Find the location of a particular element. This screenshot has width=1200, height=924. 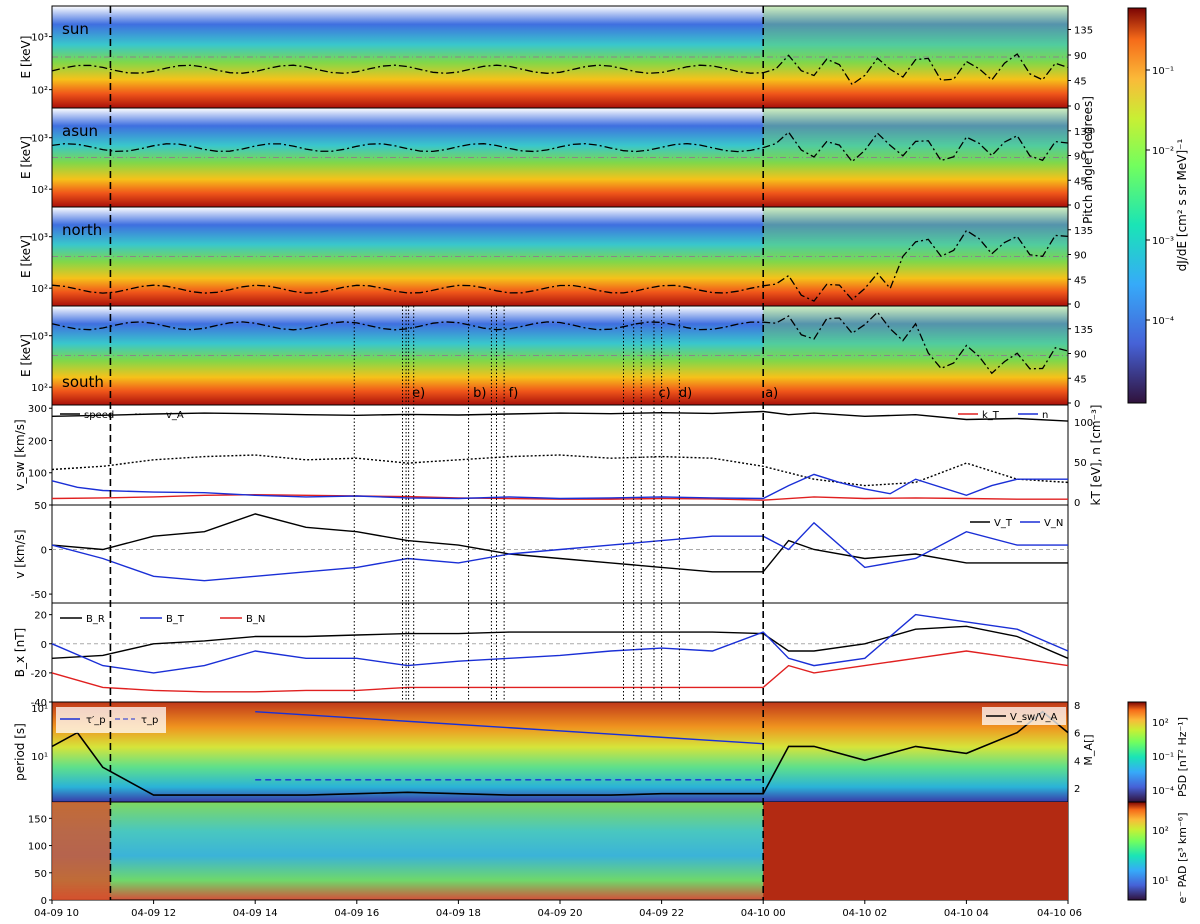

x-tick-label: 04-09 12 is located at coordinates (153, 913).